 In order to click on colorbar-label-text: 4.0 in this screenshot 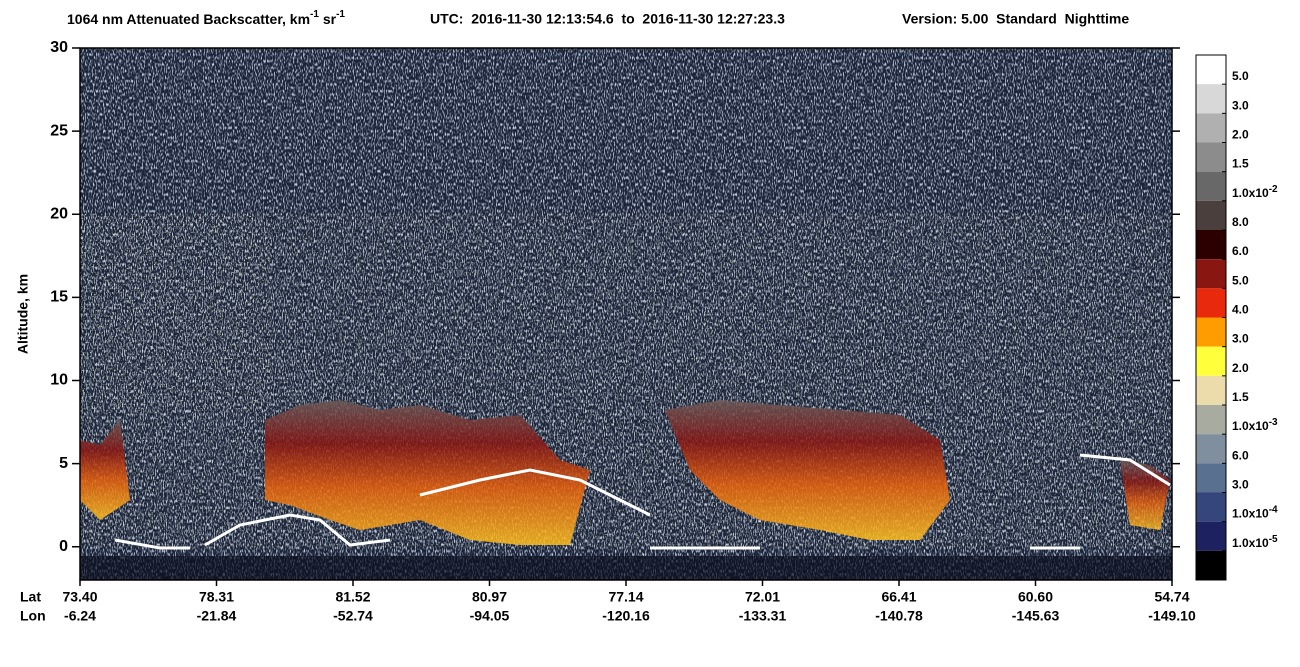, I will do `click(1240, 310)`.